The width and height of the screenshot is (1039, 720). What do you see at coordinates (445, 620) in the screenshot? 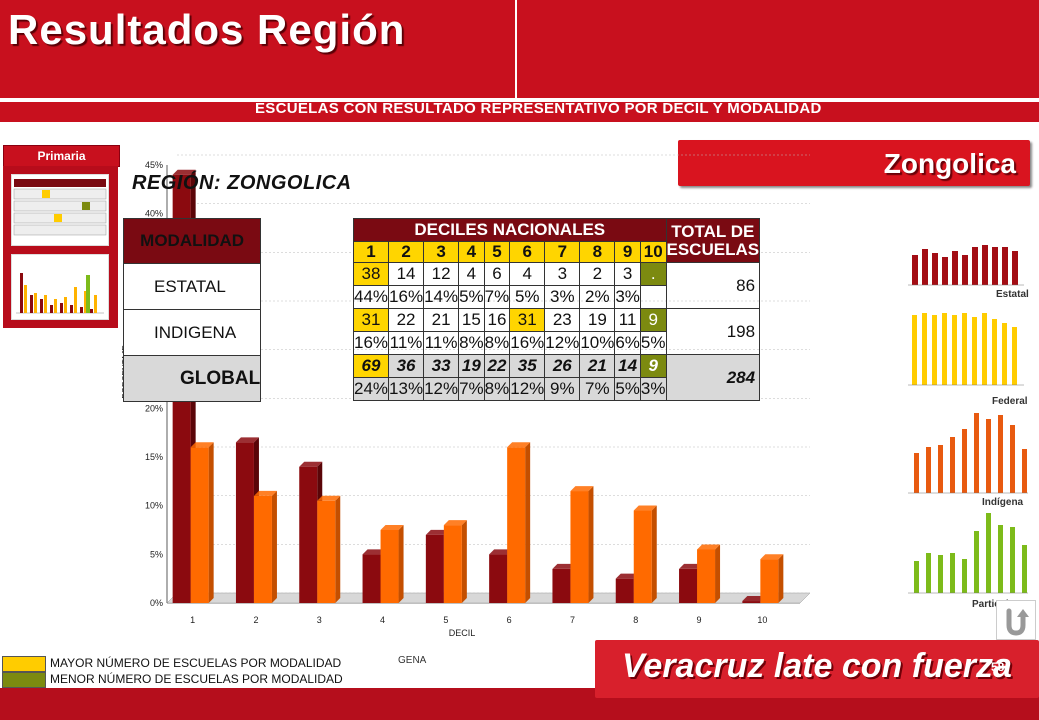
I see `x-tick-label: 5` at bounding box center [445, 620].